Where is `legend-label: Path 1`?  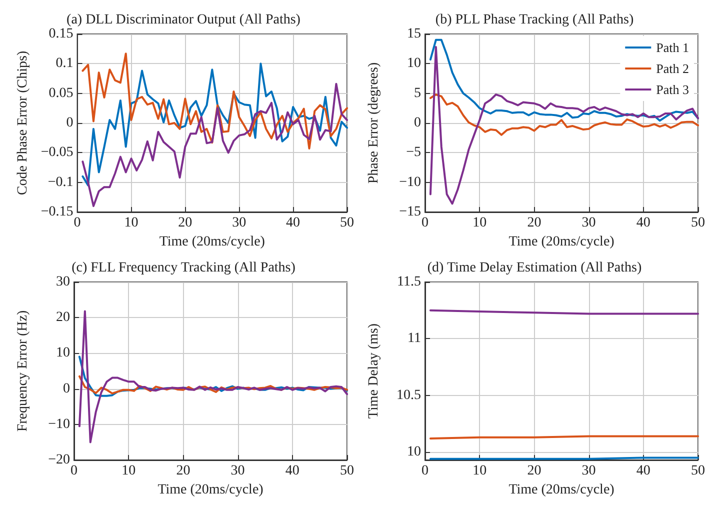 legend-label: Path 1 is located at coordinates (673, 47).